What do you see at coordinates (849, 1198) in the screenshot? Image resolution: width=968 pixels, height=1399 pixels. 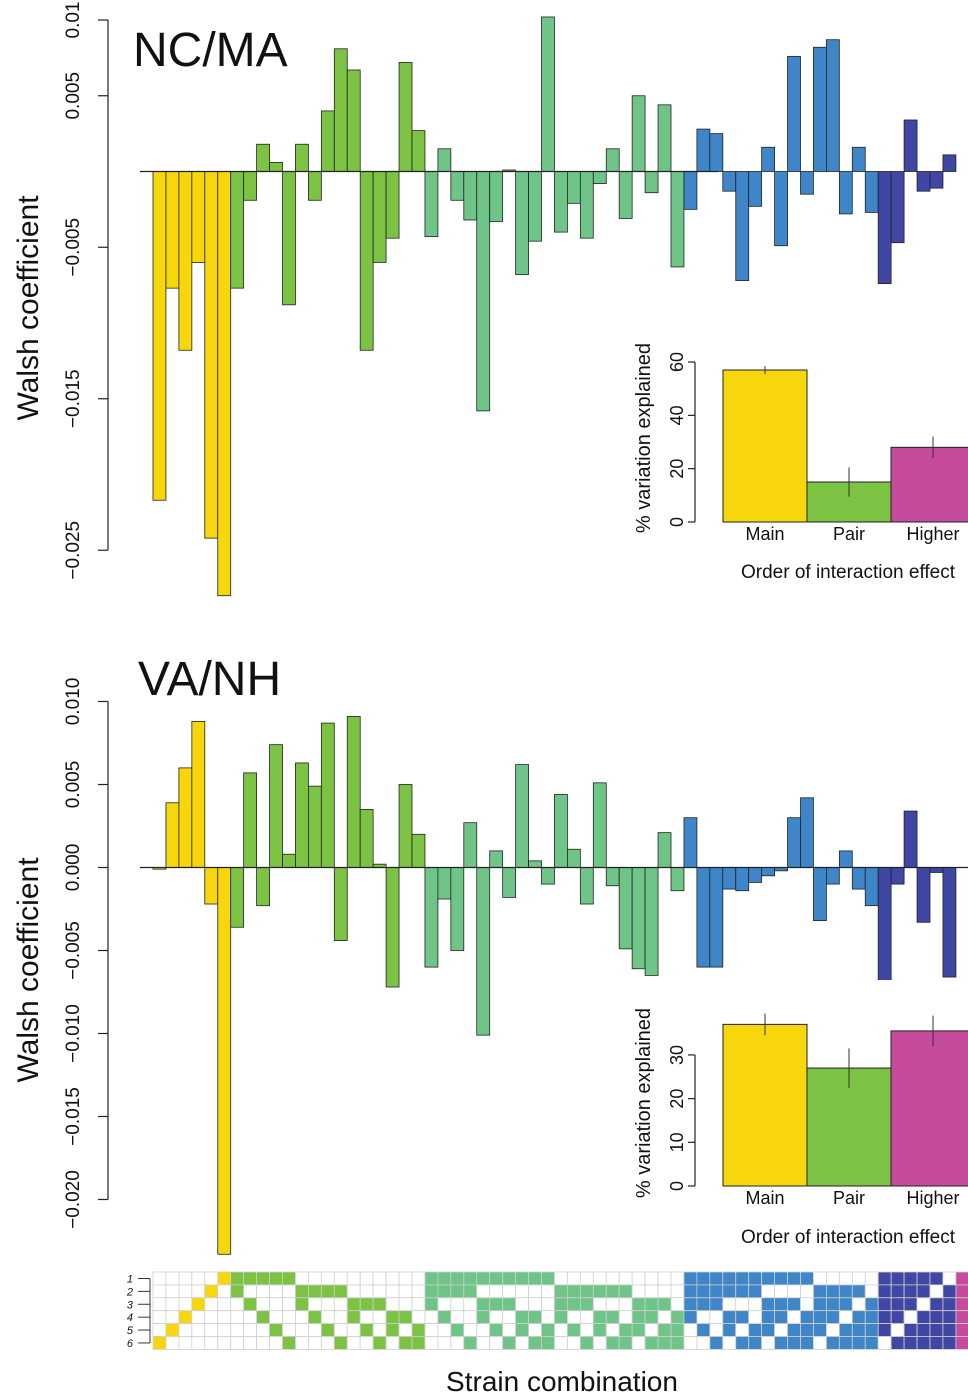 I see `inset-category-label: Pair` at bounding box center [849, 1198].